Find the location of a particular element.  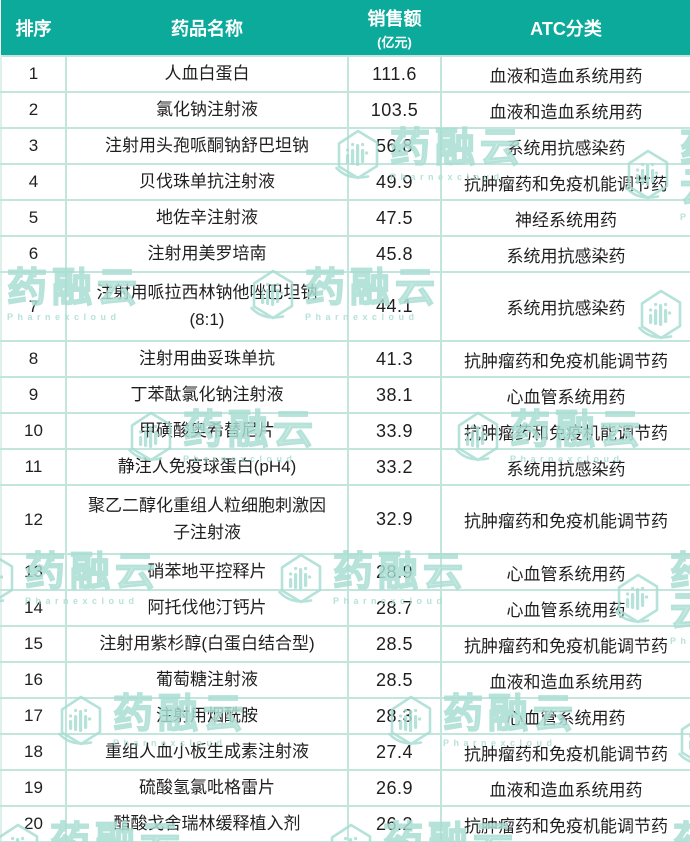

drug-name-cell: 静注人免疫球蛋白(pH4) is located at coordinates (207, 467).